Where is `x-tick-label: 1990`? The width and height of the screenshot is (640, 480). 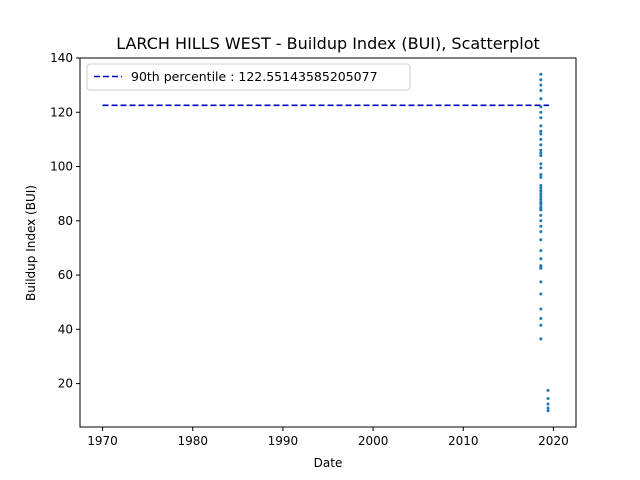
x-tick-label: 1990 is located at coordinates (283, 441).